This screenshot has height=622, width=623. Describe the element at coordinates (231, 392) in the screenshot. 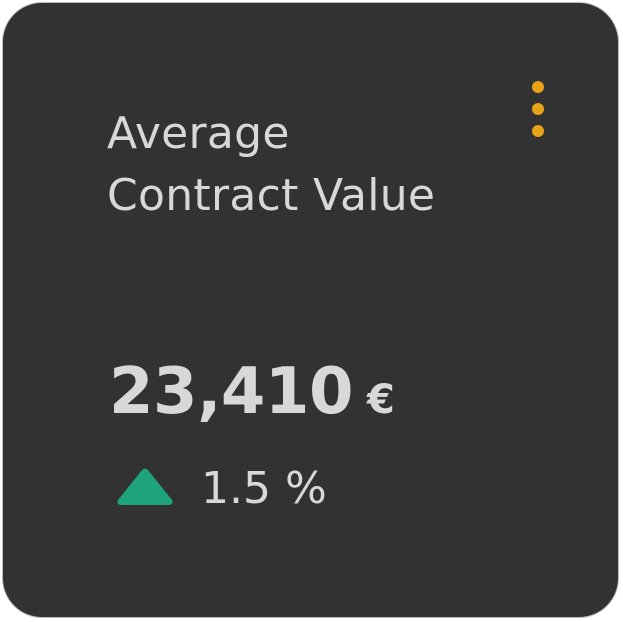

I see `kpi-value: 23,410` at that location.